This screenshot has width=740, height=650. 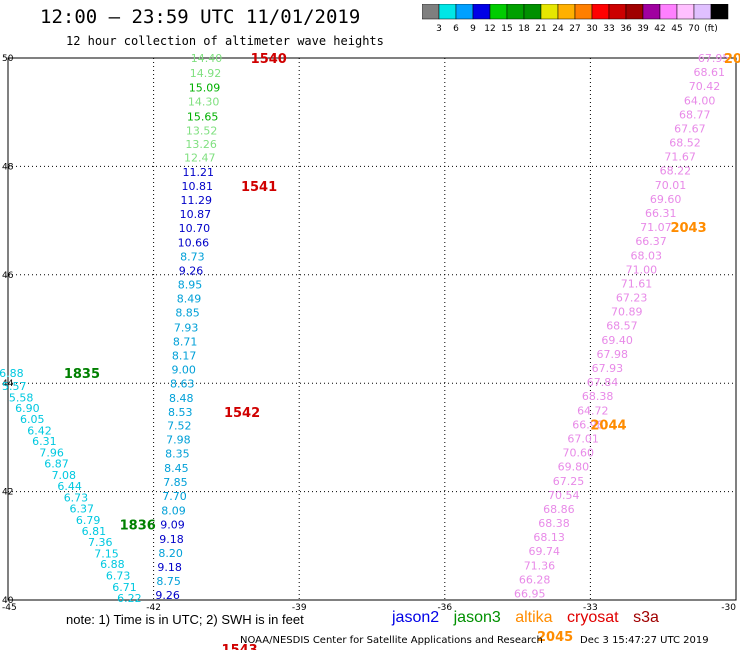 What do you see at coordinates (203, 117) in the screenshot?
I see `wave-height-label: 15.65` at bounding box center [203, 117].